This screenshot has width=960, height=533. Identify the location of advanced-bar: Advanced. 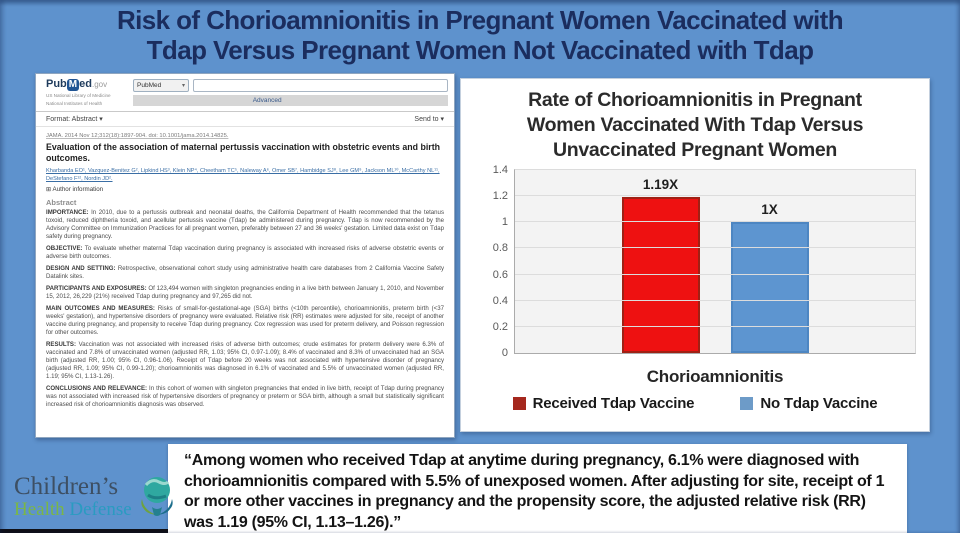
(290, 100).